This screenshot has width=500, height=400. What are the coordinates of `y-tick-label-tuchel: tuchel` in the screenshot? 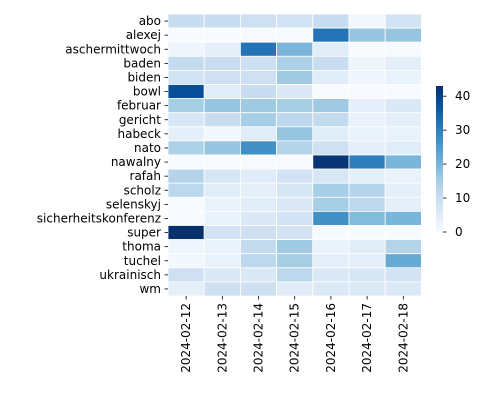 It's located at (142, 261).